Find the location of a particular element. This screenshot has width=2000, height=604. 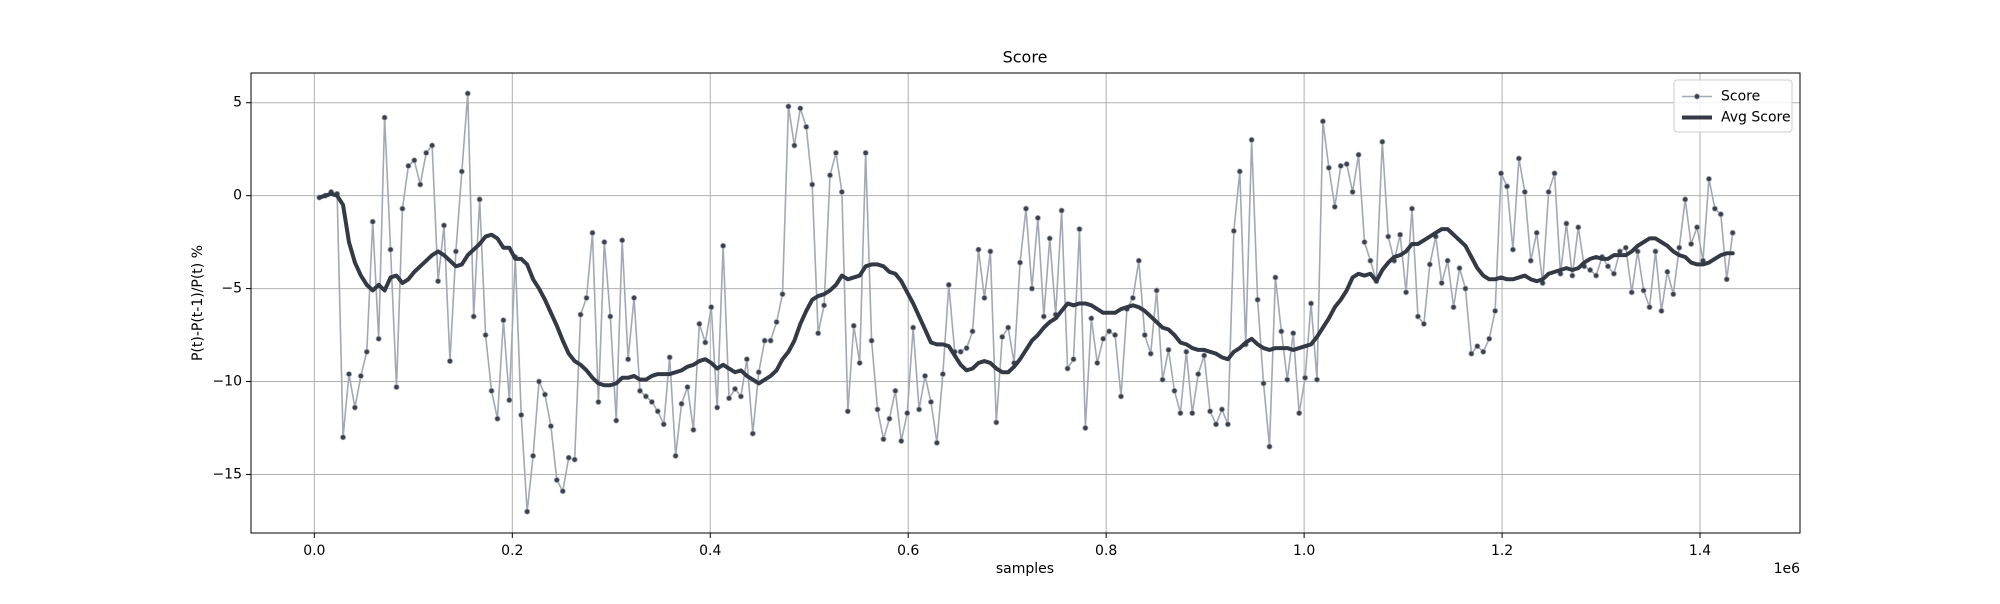

x-tick-label: 1.2 is located at coordinates (1502, 551).